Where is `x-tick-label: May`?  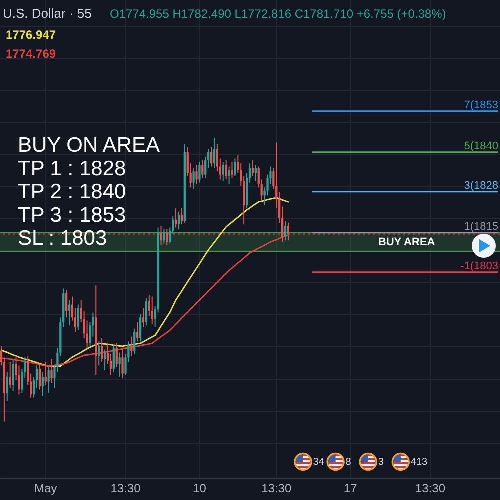
x-tick-label: May is located at coordinates (46, 489).